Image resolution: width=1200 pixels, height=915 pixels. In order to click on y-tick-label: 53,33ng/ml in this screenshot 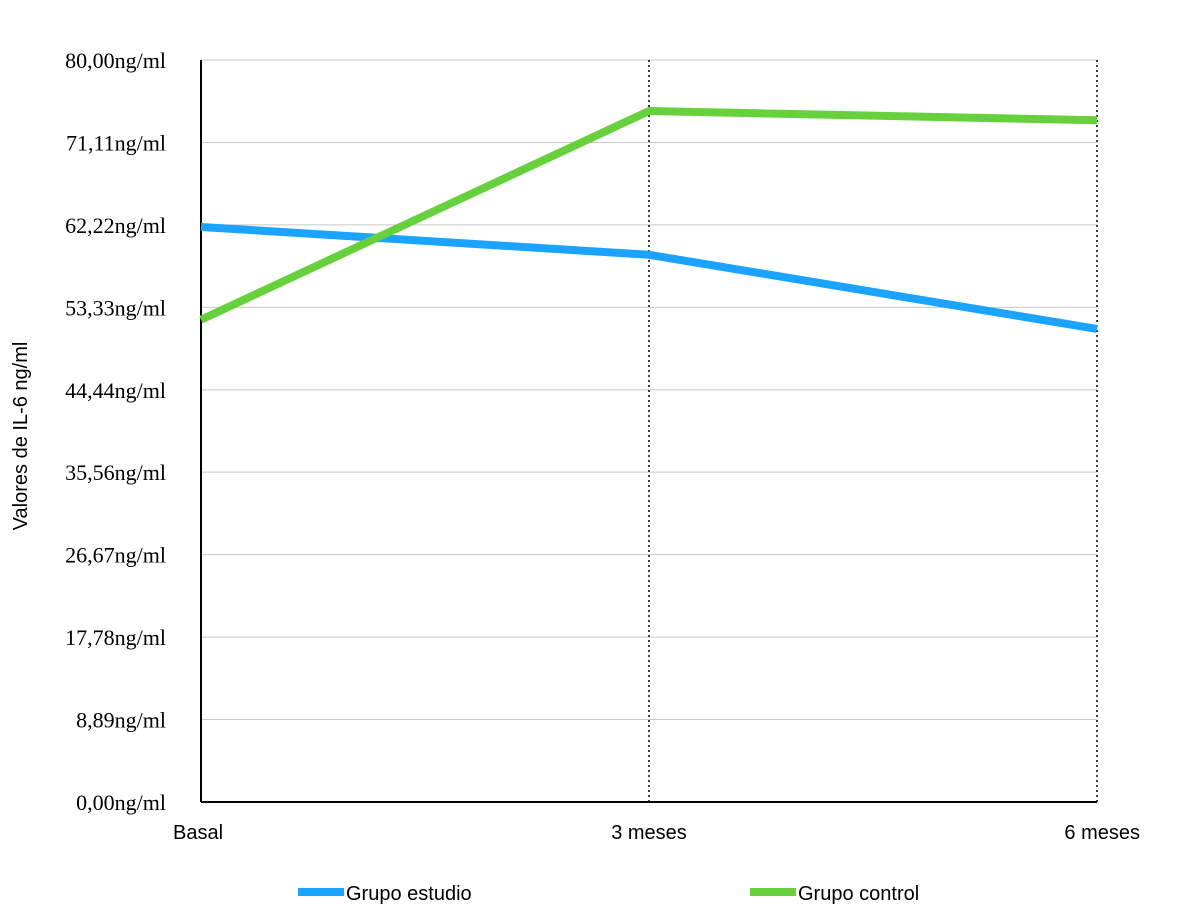, I will do `click(115, 307)`.